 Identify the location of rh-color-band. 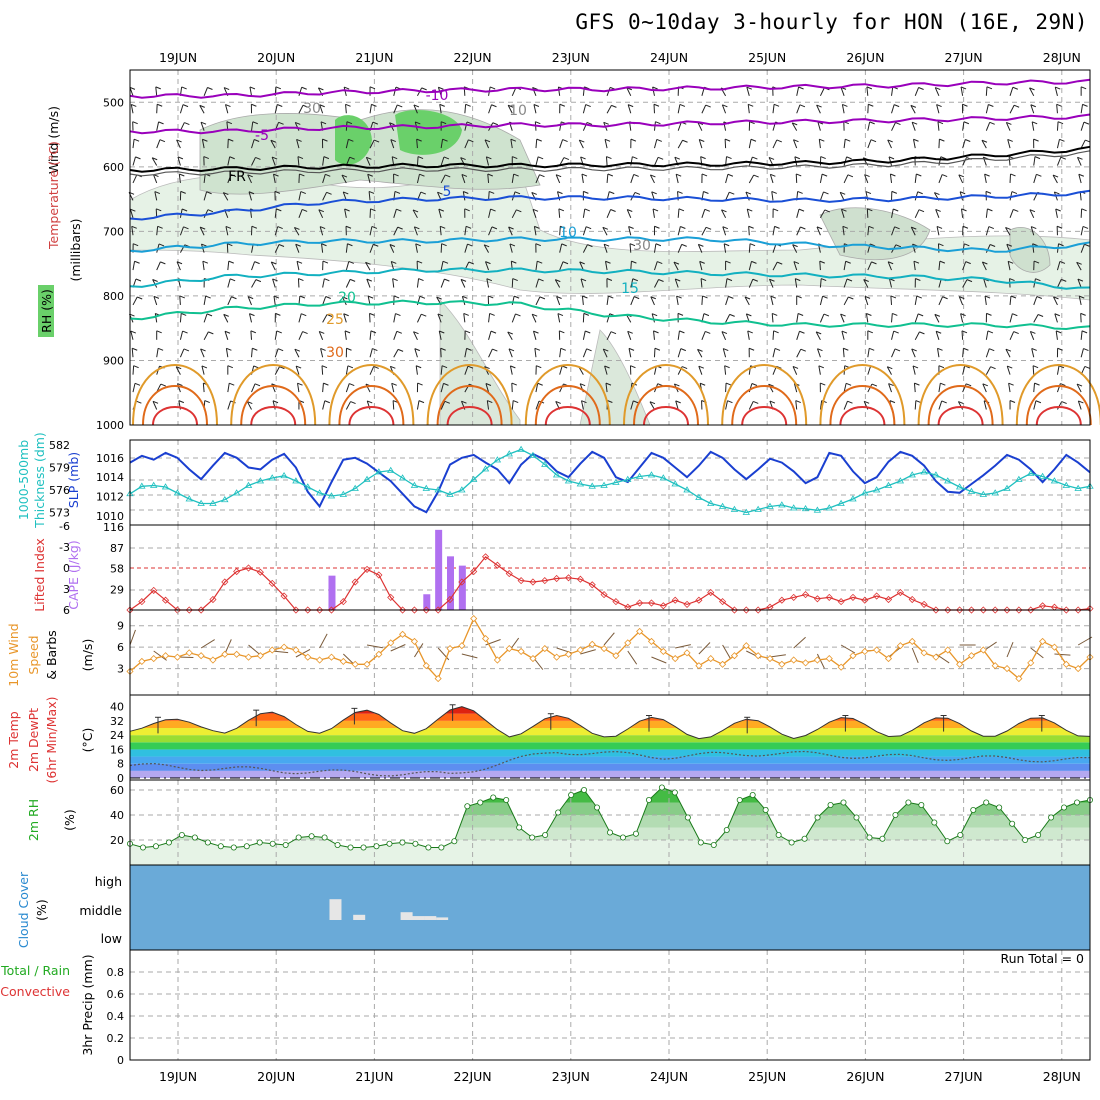
(610, 821).